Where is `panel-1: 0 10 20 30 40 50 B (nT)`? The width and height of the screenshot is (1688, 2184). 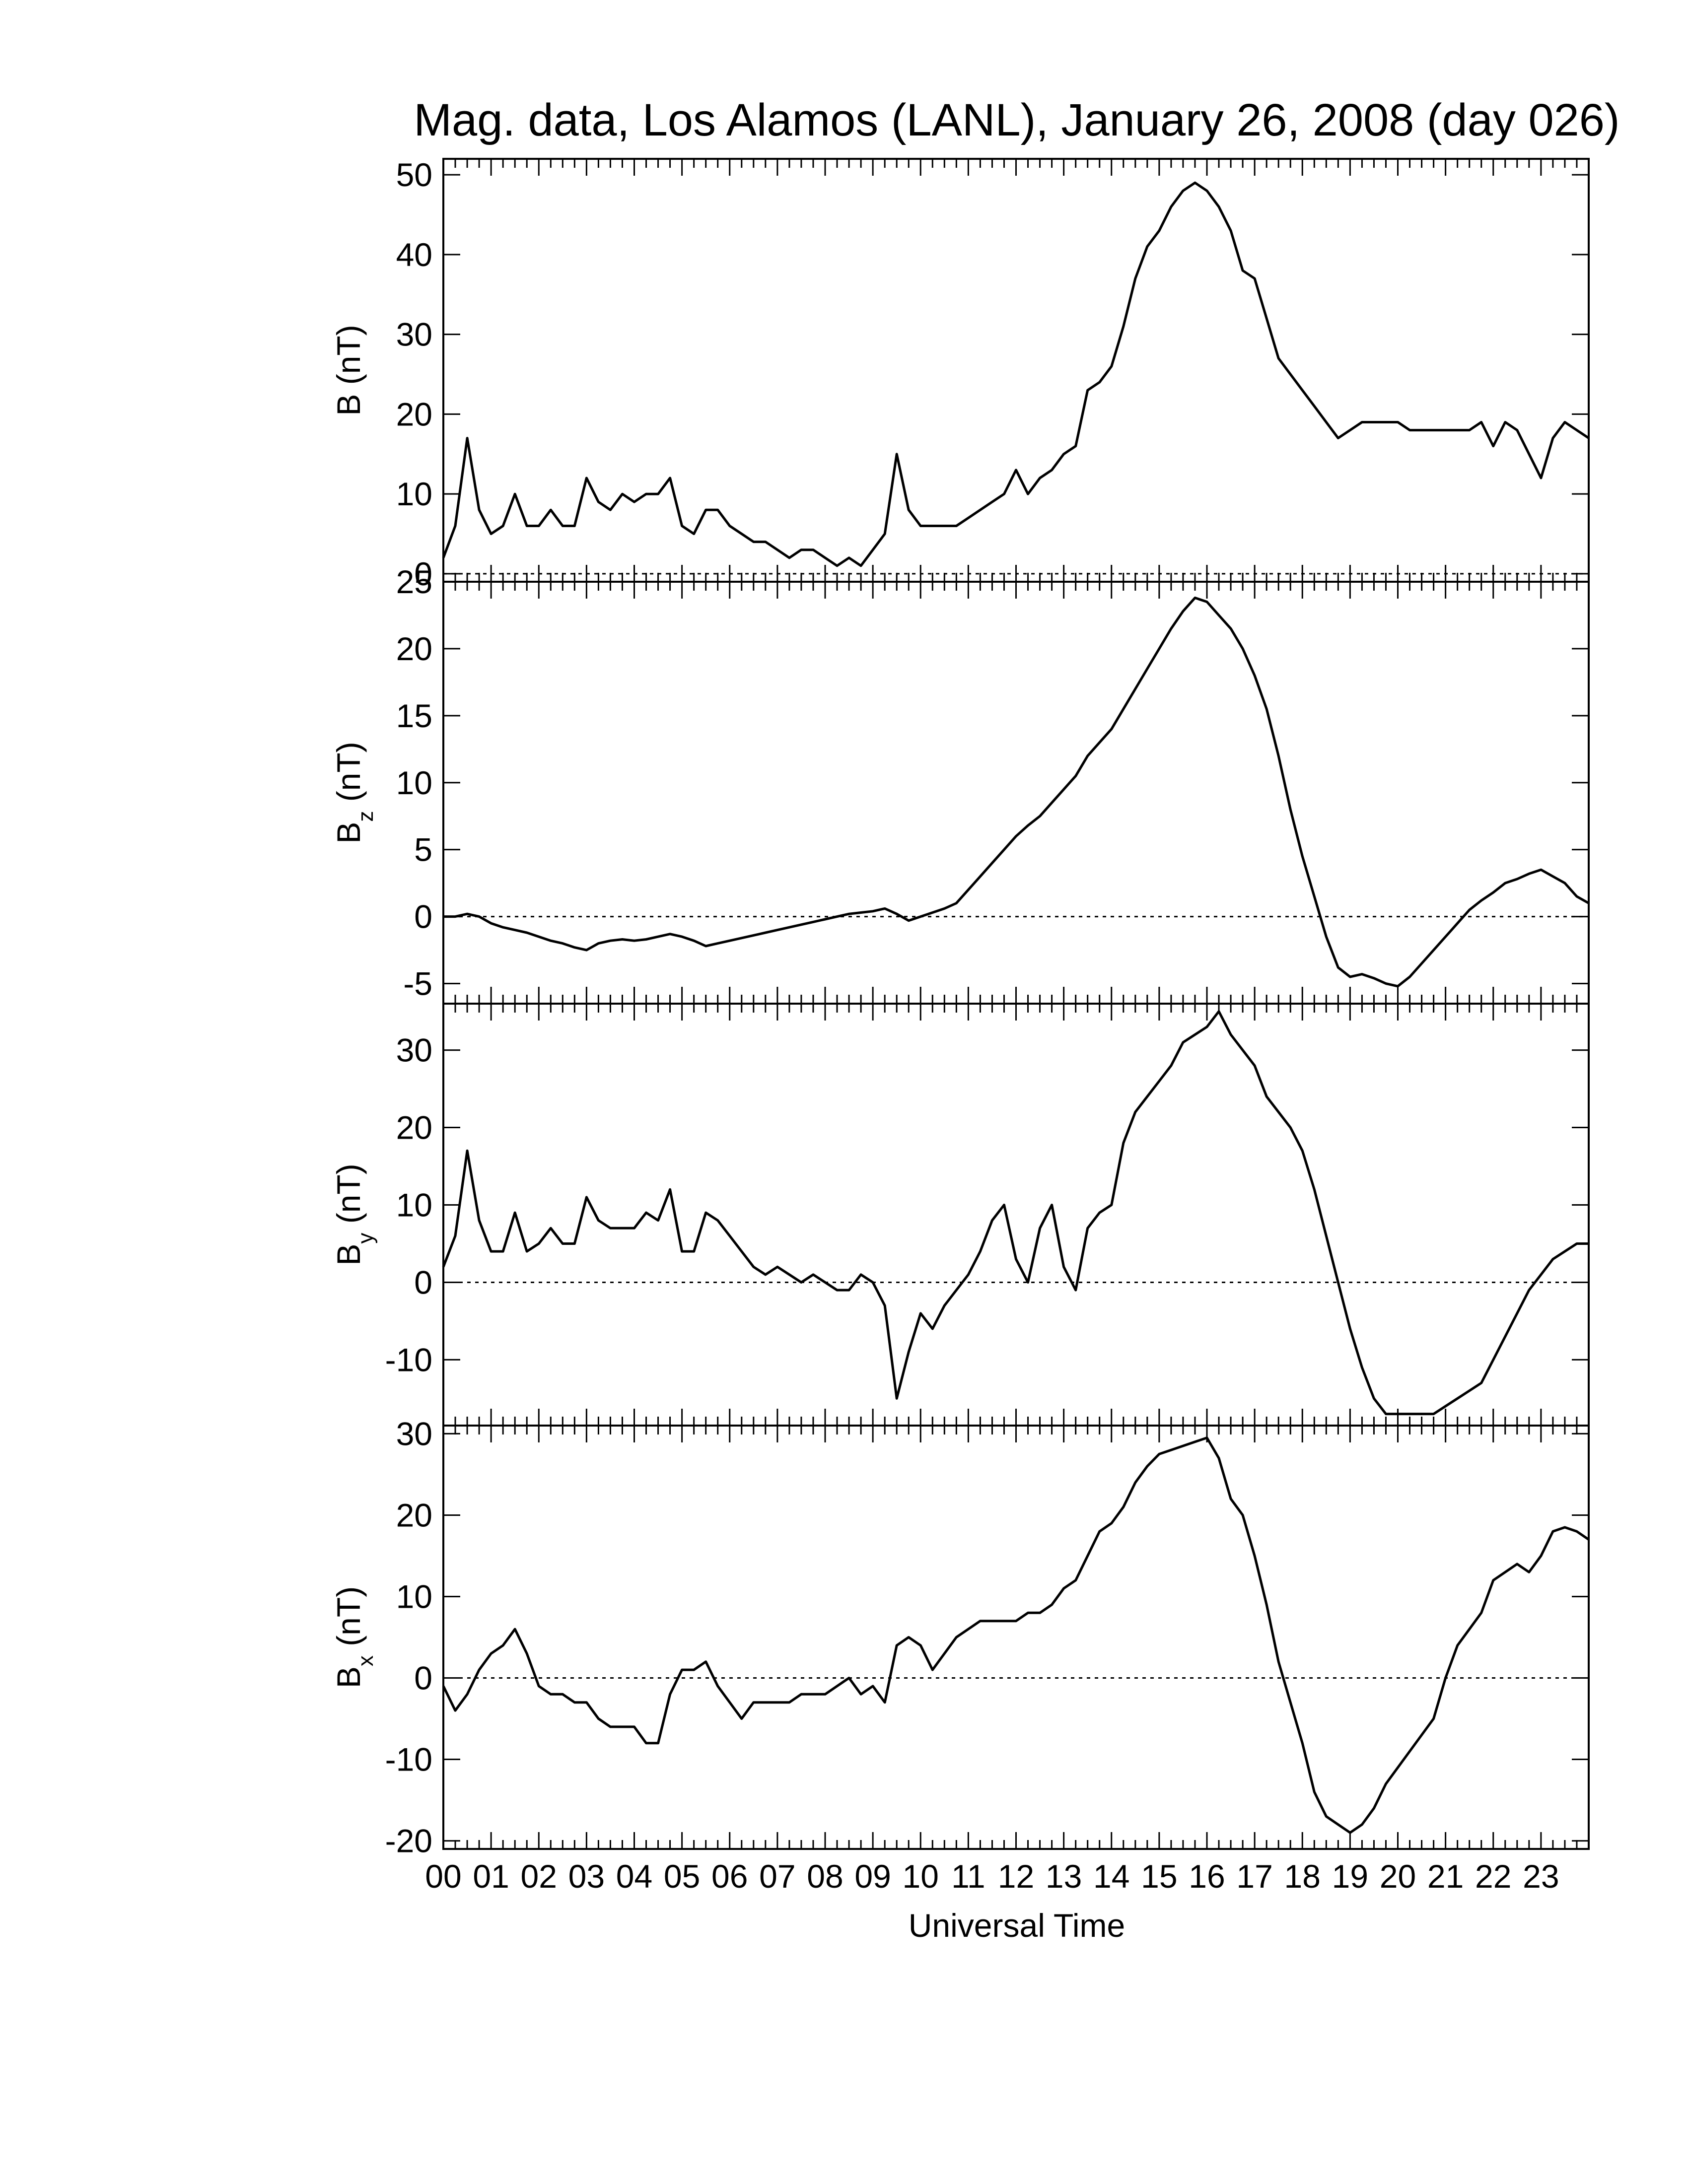 panel-1: 0 10 20 30 40 50 B (nT) is located at coordinates (960, 374).